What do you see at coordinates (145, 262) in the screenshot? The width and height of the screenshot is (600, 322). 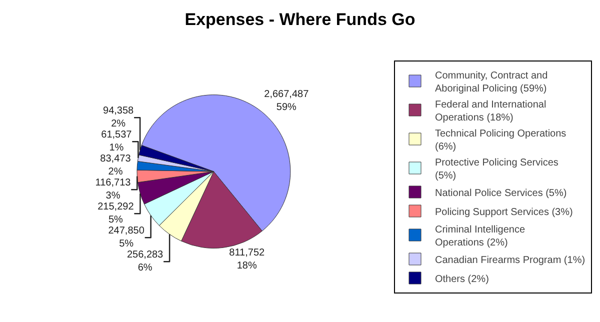 I see `data-label: 256,283 6%` at bounding box center [145, 262].